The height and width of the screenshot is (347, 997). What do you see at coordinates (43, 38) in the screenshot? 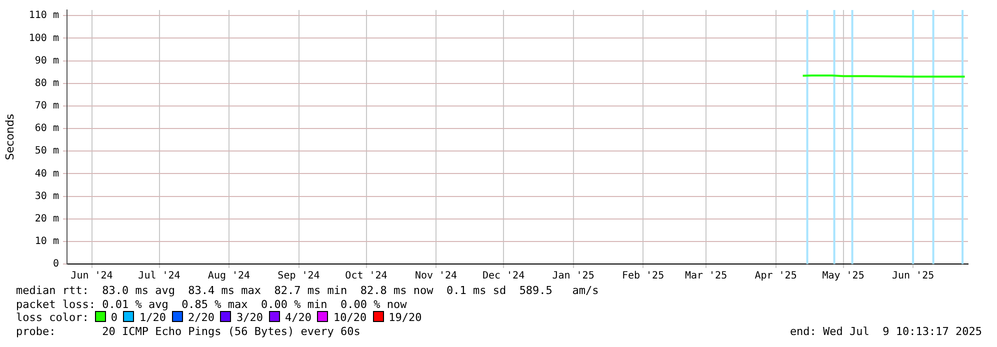
I see `y-tick-label: 100 m` at bounding box center [43, 38].